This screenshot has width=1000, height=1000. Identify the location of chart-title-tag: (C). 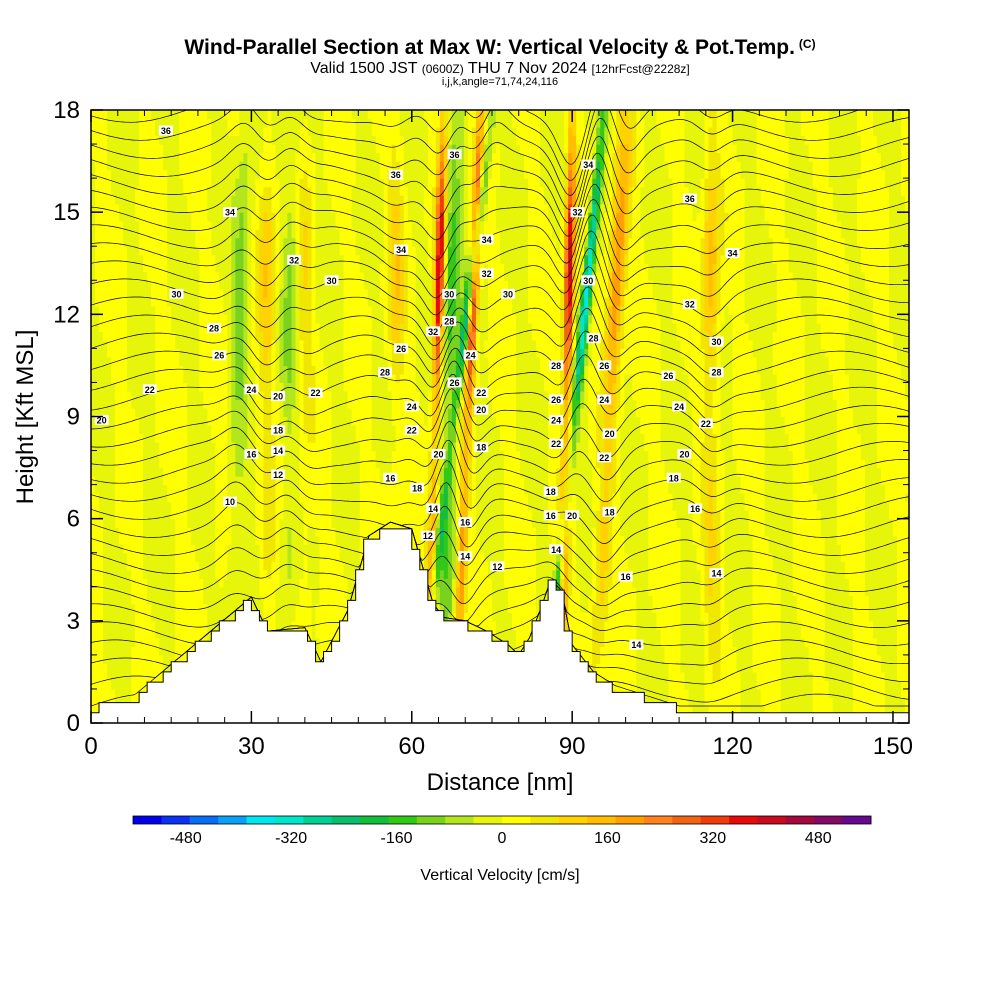
(807, 44).